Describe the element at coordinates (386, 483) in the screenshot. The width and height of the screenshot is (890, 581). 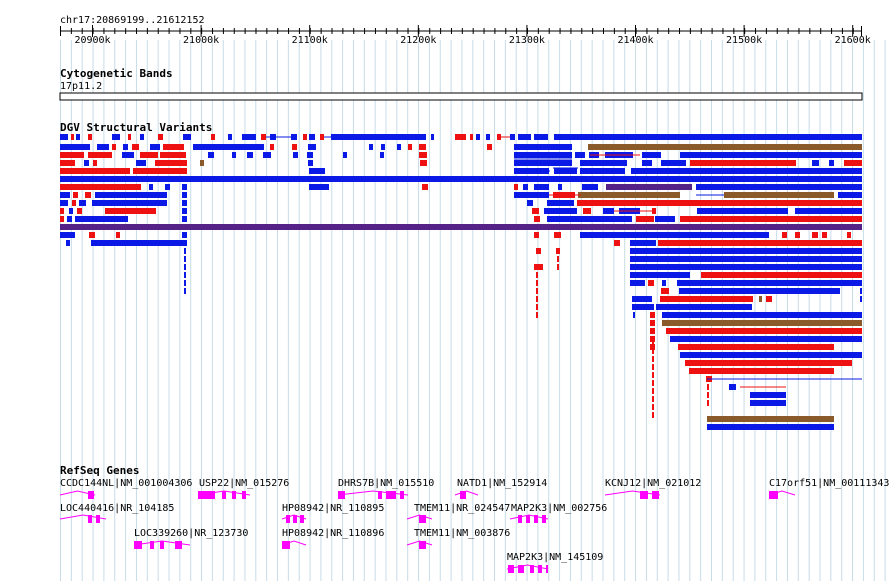
I see `gene-label: DHRS7B|NM_015510` at that location.